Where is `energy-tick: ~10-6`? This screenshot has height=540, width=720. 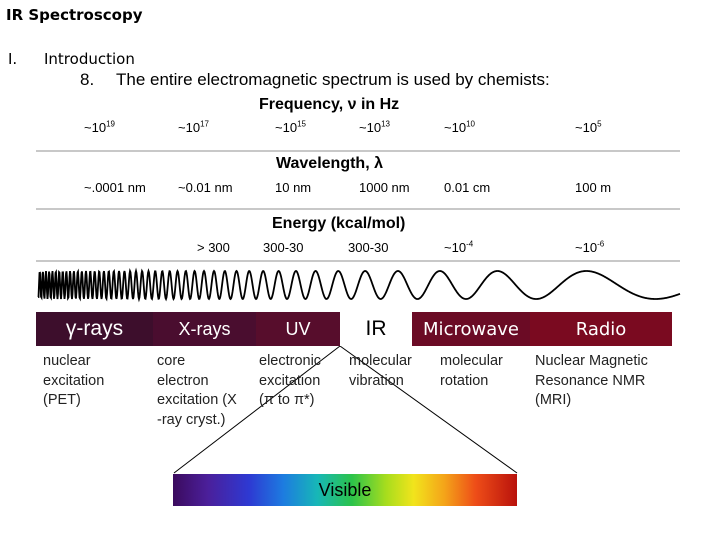 energy-tick: ~10-6 is located at coordinates (590, 247).